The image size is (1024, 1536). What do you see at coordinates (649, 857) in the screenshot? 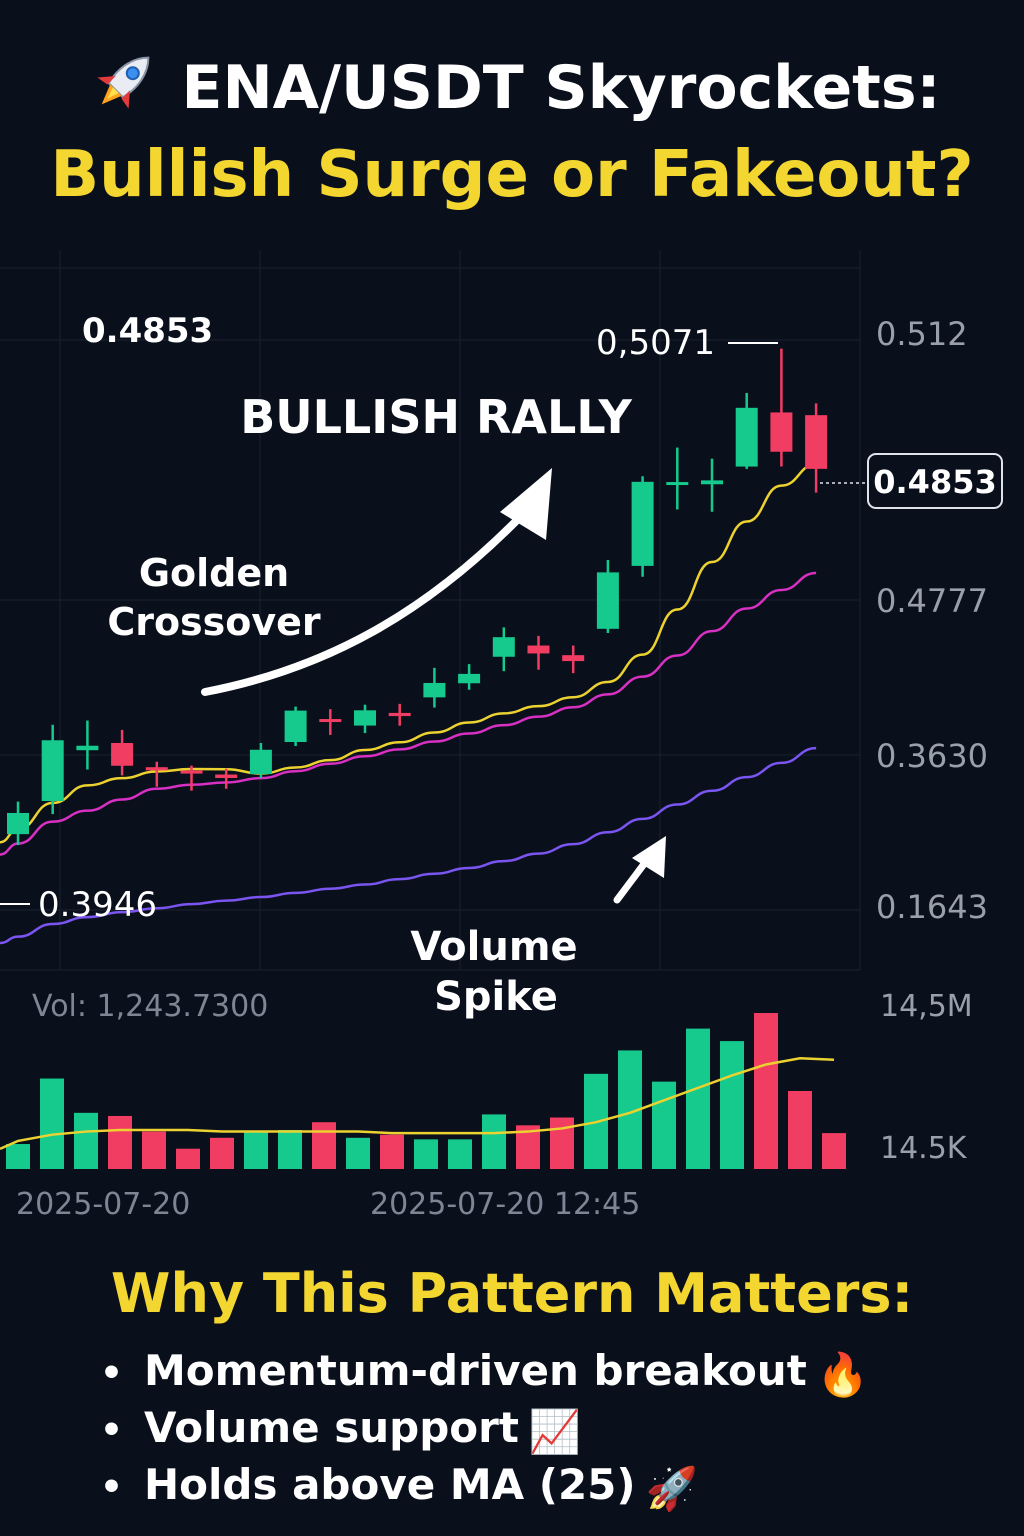
I see `volume-arrowhead` at bounding box center [649, 857].